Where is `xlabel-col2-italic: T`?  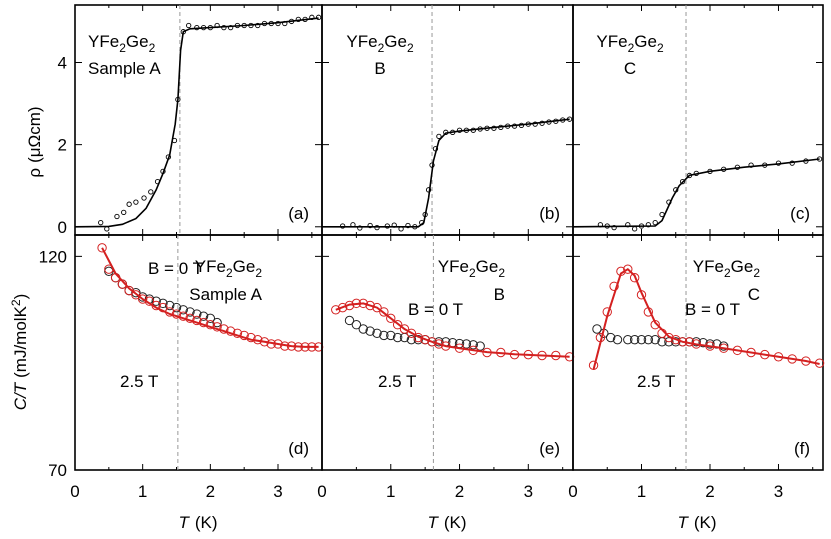 xlabel-col2-italic: T is located at coordinates (433, 522).